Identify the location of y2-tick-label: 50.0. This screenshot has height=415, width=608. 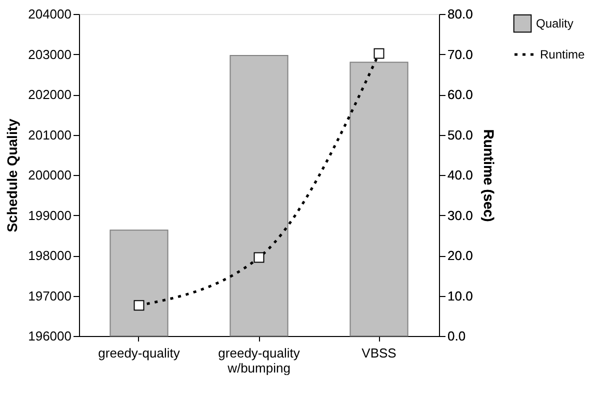
(460, 134).